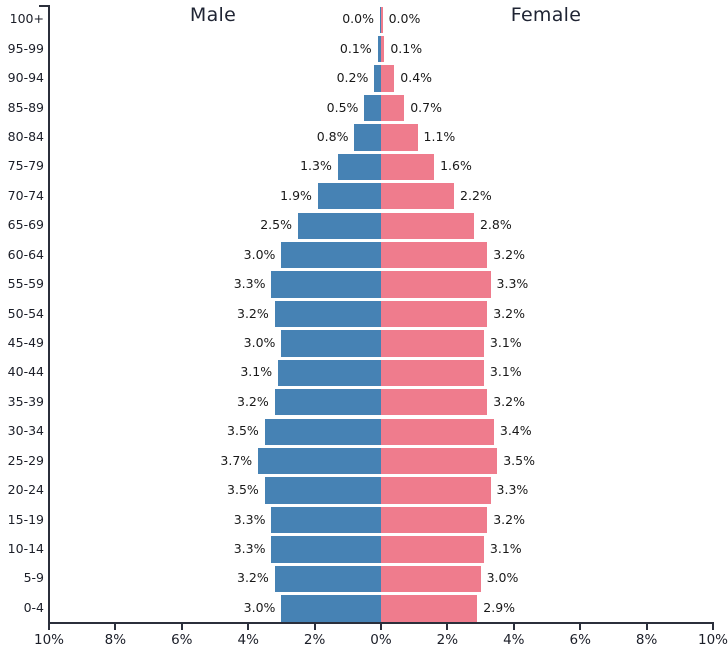  I want to click on male-value-label: 0.8%, so click(332, 136).